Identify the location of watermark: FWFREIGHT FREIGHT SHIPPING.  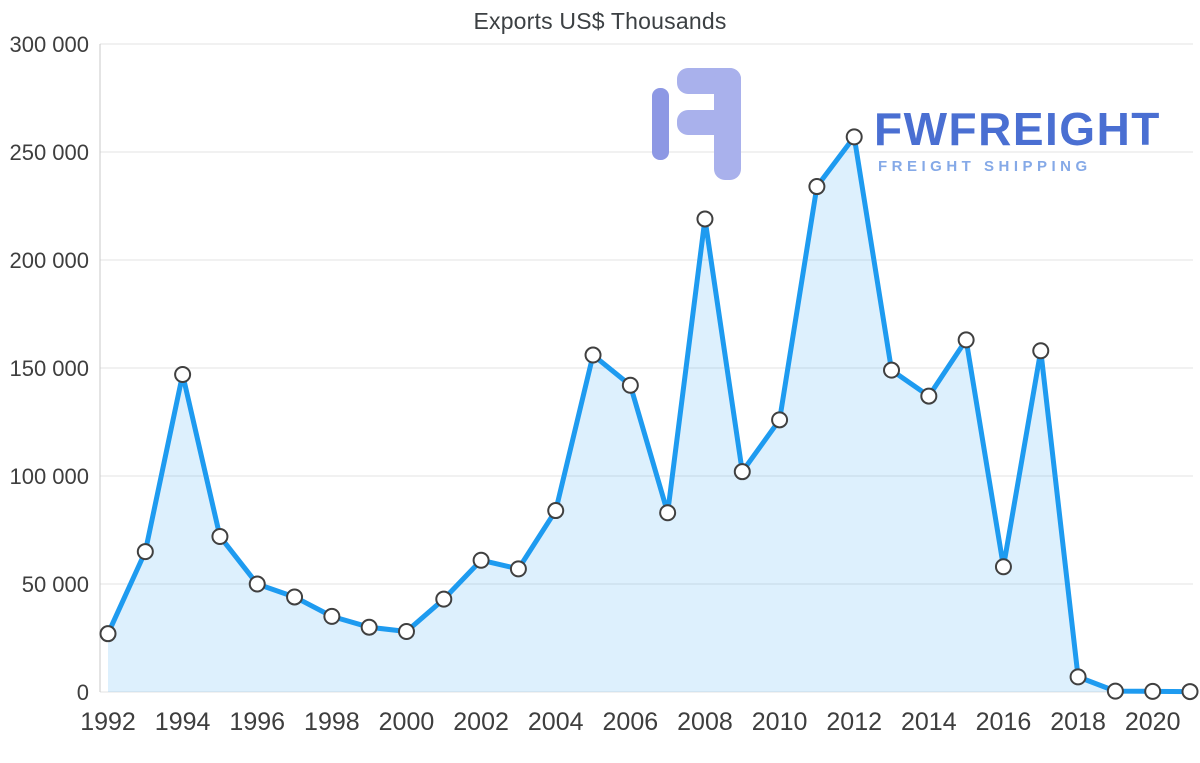
(906, 124).